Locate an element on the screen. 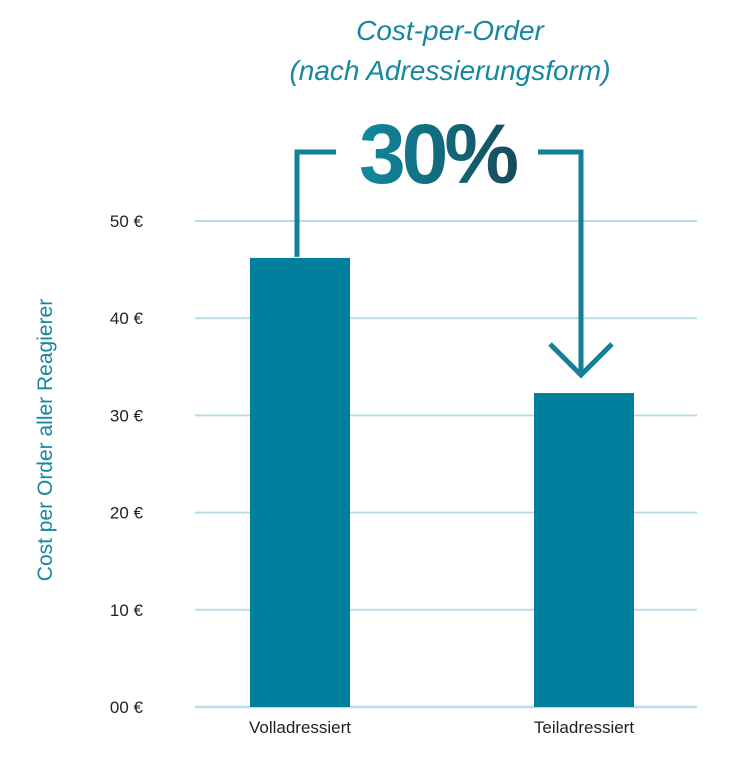  category-label: Volladressiert is located at coordinates (300, 727).